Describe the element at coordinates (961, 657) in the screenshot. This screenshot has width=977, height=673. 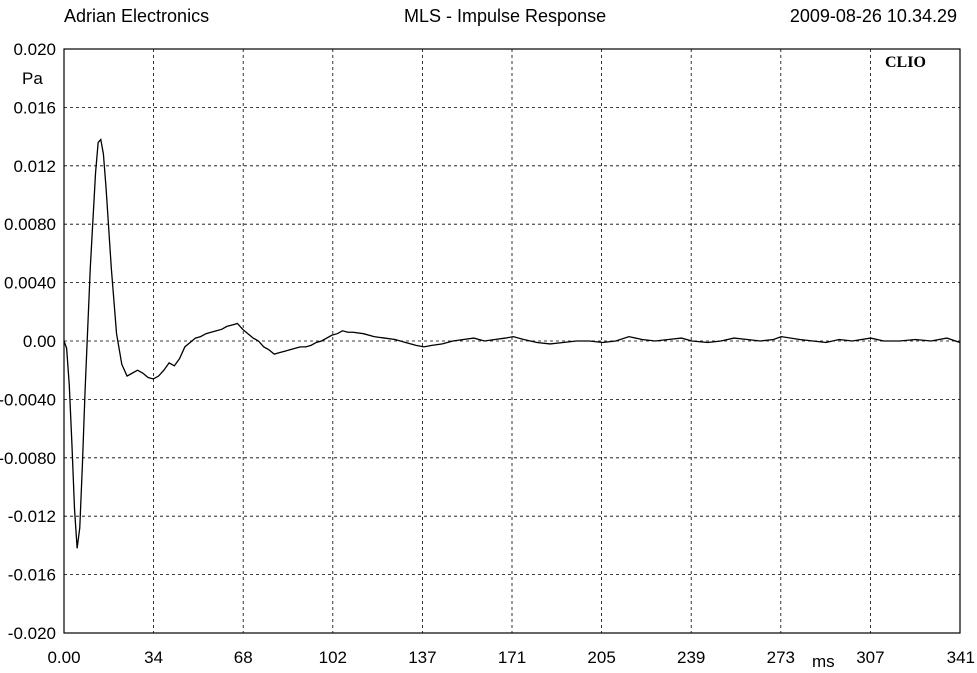
I see `x-tick-label: 341` at that location.